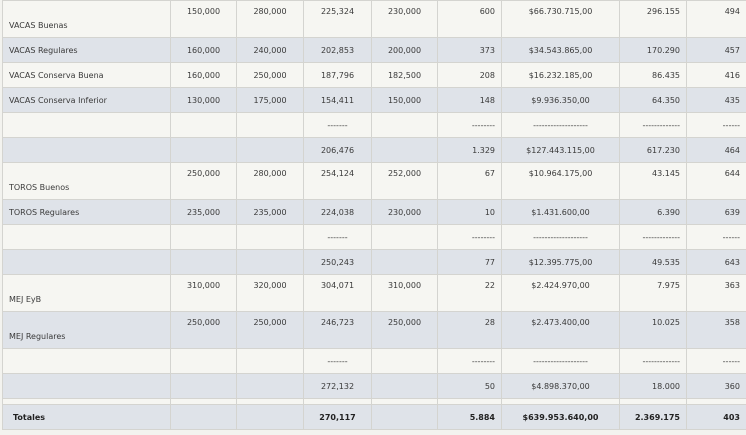 The image size is (746, 435). Describe the element at coordinates (653, 237) in the screenshot. I see `table-cell: -------------` at that location.